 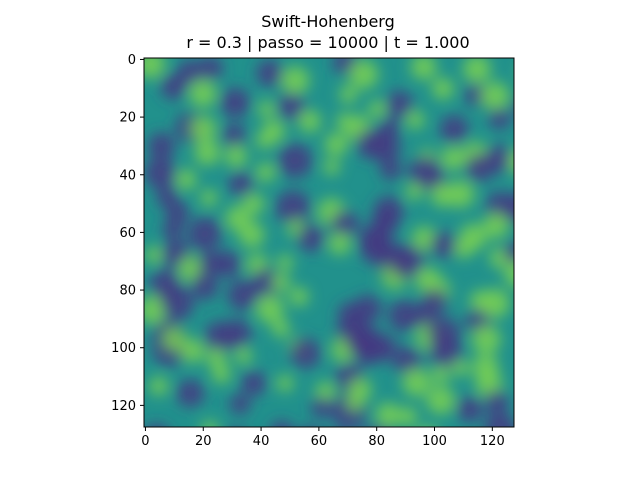 I want to click on chart-title: Swift-Hohenberg, so click(x=327, y=21).